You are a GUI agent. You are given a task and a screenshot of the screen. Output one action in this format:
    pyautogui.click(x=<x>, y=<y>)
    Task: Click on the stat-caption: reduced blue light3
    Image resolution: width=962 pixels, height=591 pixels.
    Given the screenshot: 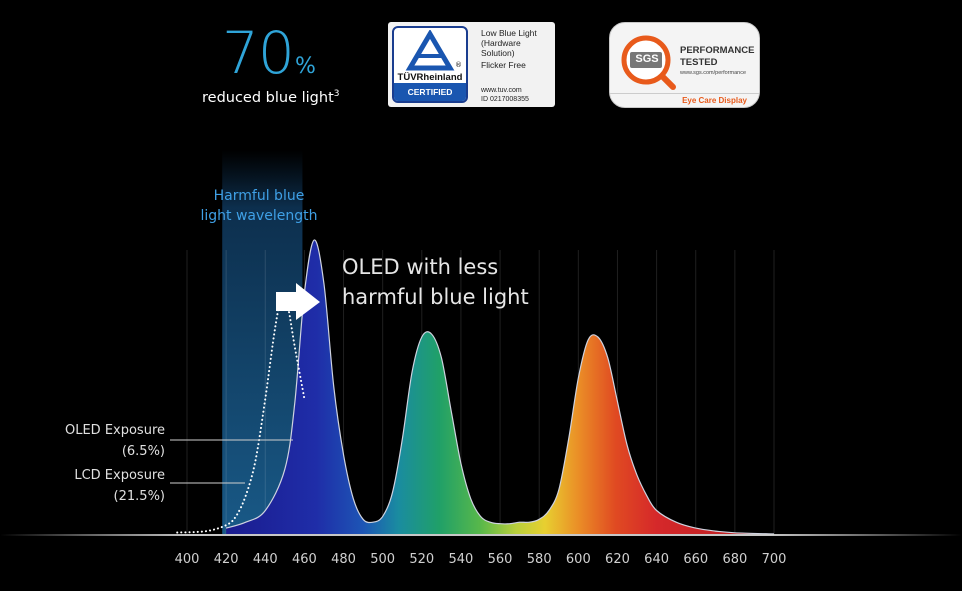 What is the action you would take?
    pyautogui.click(x=271, y=97)
    